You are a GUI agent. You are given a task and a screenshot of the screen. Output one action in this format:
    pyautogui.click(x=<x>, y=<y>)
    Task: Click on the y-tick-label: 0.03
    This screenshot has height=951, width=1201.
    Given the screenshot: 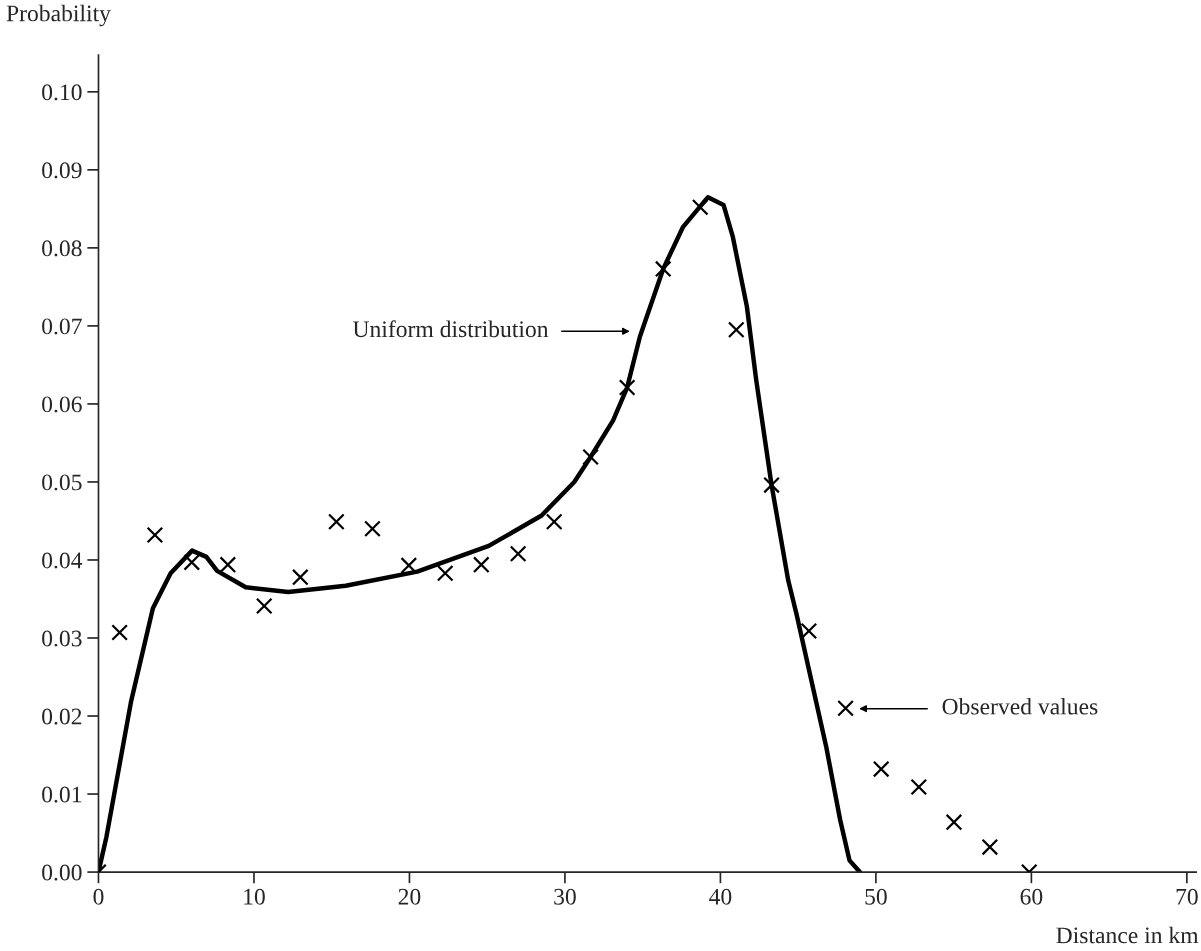 What is the action you would take?
    pyautogui.click(x=62, y=638)
    